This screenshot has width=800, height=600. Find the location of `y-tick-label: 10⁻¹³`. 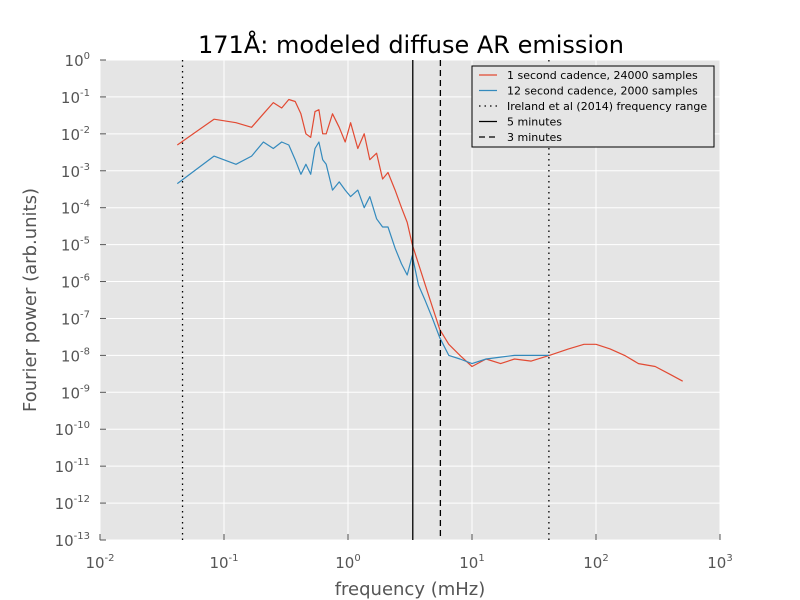

y-tick-label: 10⁻¹³ is located at coordinates (72, 540).